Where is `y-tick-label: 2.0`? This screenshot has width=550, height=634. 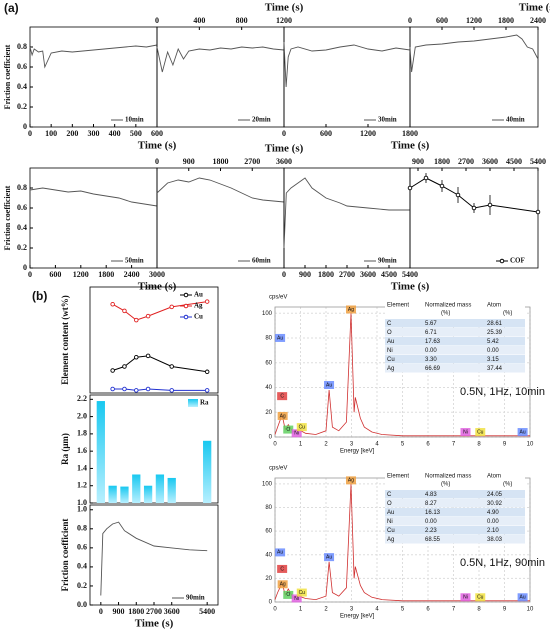 y-tick-label: 2.0 is located at coordinates (82, 415).